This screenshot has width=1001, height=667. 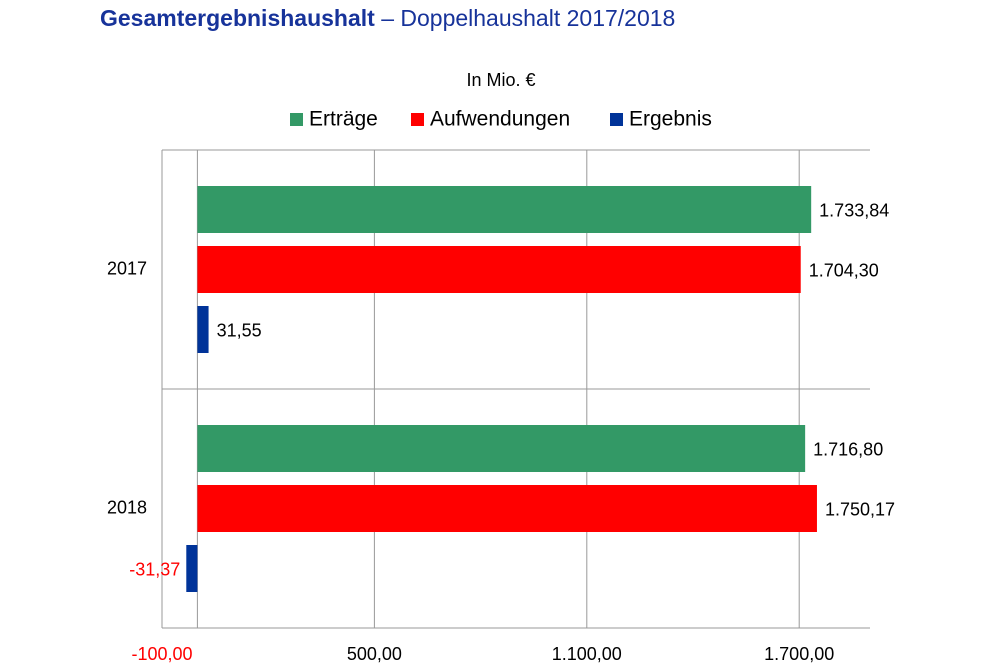 I want to click on y-tick-label: 2017, so click(x=127, y=268).